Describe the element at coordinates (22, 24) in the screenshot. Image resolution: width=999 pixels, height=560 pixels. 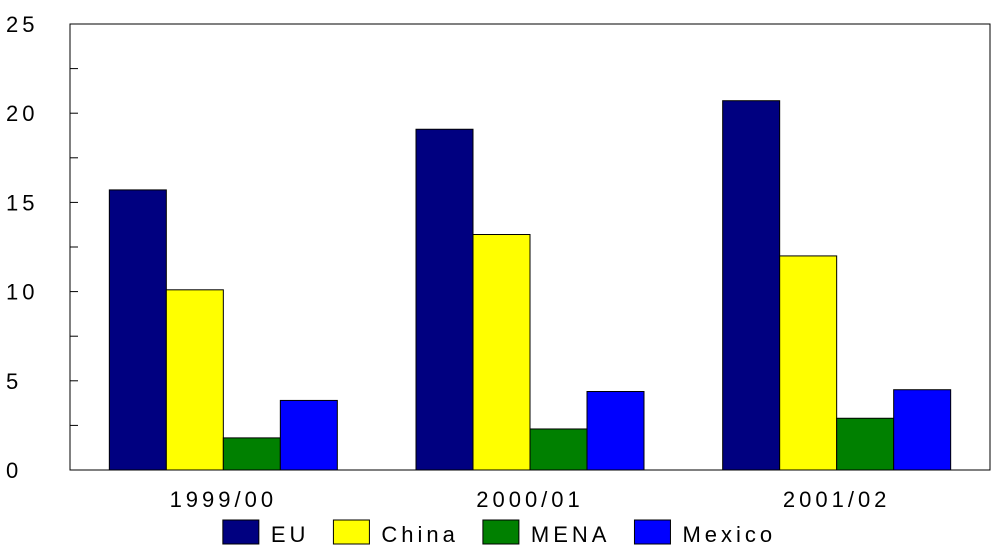
I see `y-tick-label: 25` at that location.